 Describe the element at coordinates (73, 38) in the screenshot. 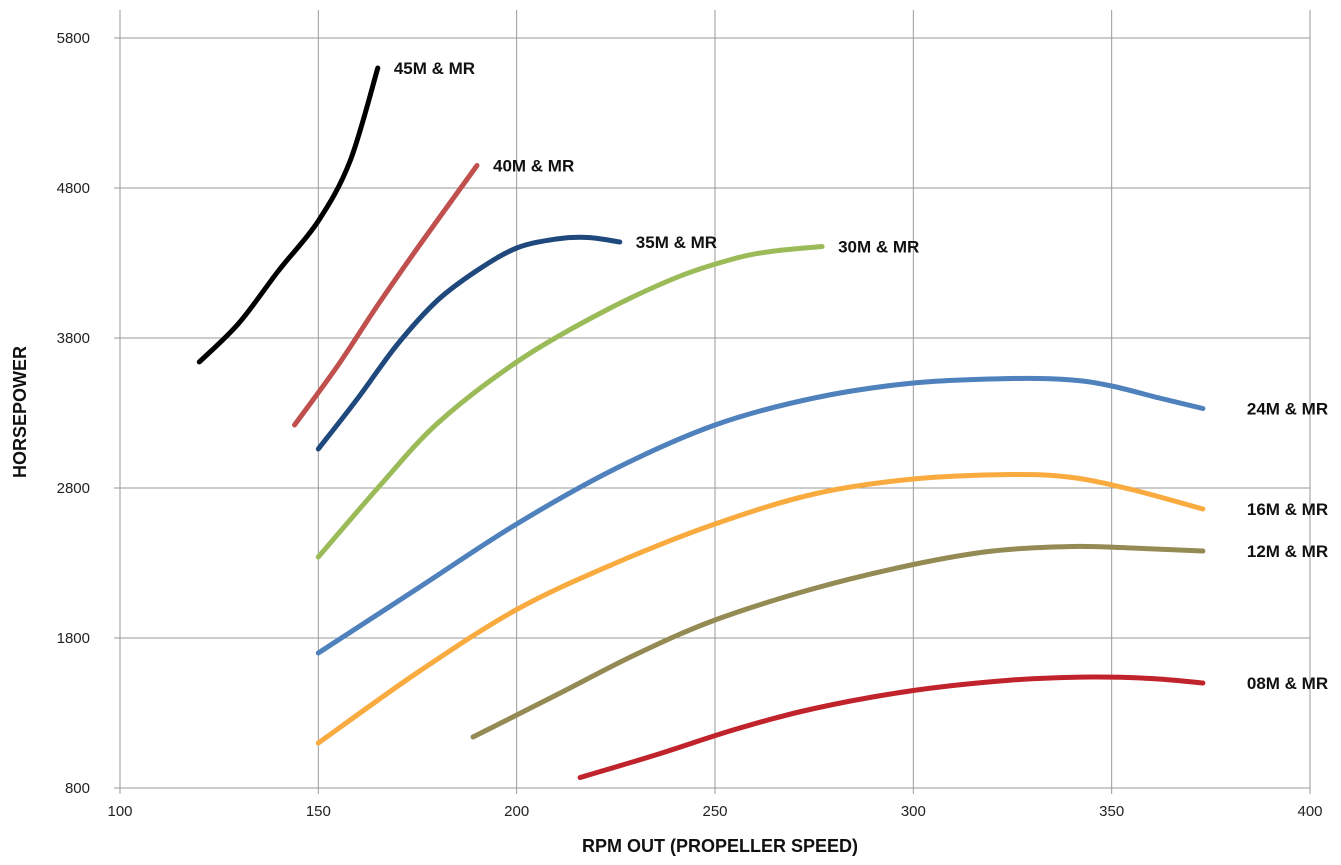

I see `y-tick-label: 5800` at that location.